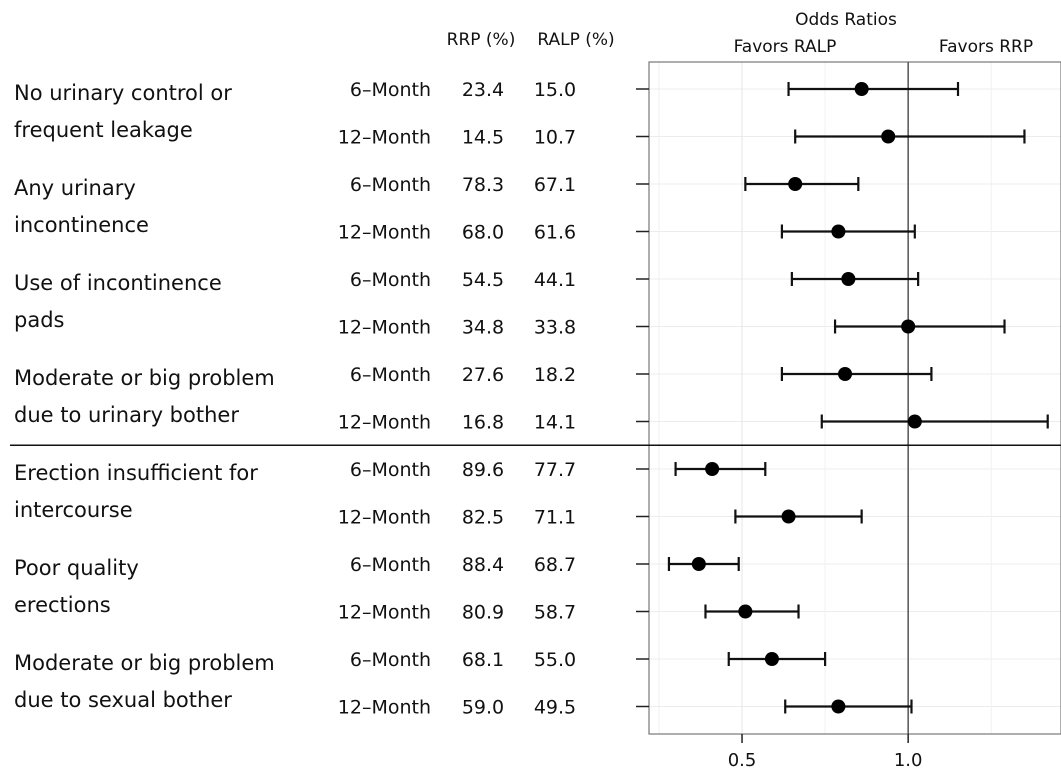  I want to click on rrp-value: 27.6, so click(483, 375).